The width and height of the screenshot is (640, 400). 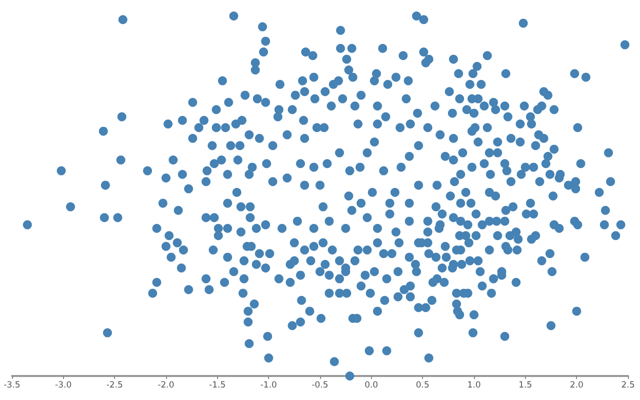 What do you see at coordinates (268, 385) in the screenshot?
I see `x-tick-label: -1.0` at bounding box center [268, 385].